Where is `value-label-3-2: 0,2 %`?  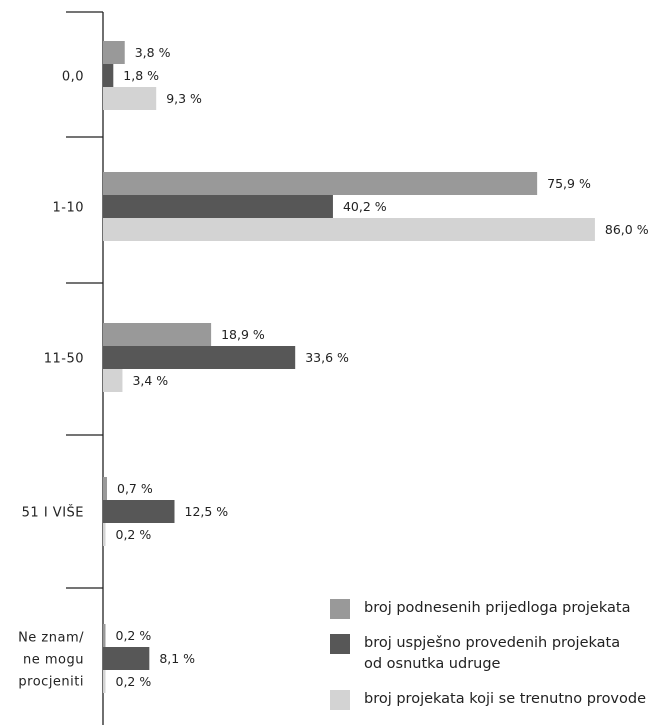
value-label-3-2: 0,2 % is located at coordinates (134, 534).